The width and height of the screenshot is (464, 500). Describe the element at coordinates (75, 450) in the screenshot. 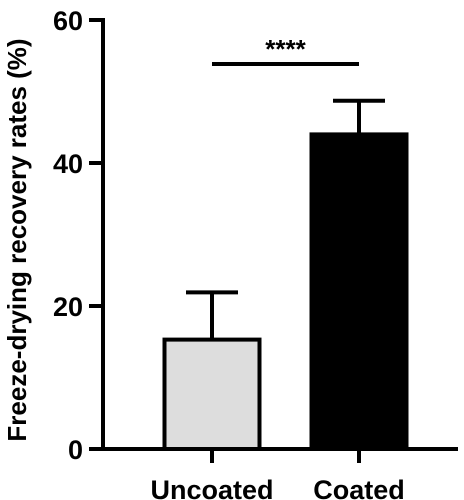

I see `y-tick-label: 0` at that location.